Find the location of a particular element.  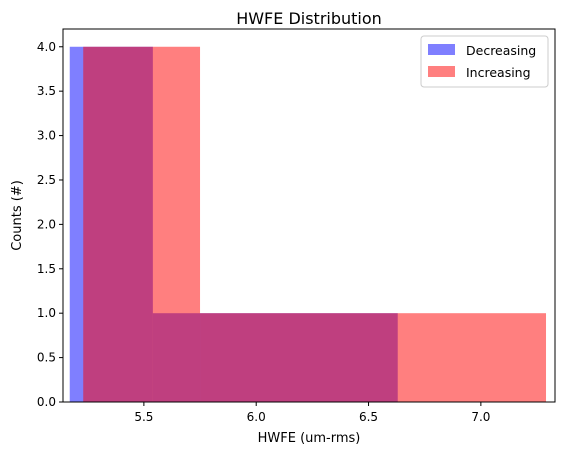

legend-label-decreasing: Decreasing is located at coordinates (501, 50).